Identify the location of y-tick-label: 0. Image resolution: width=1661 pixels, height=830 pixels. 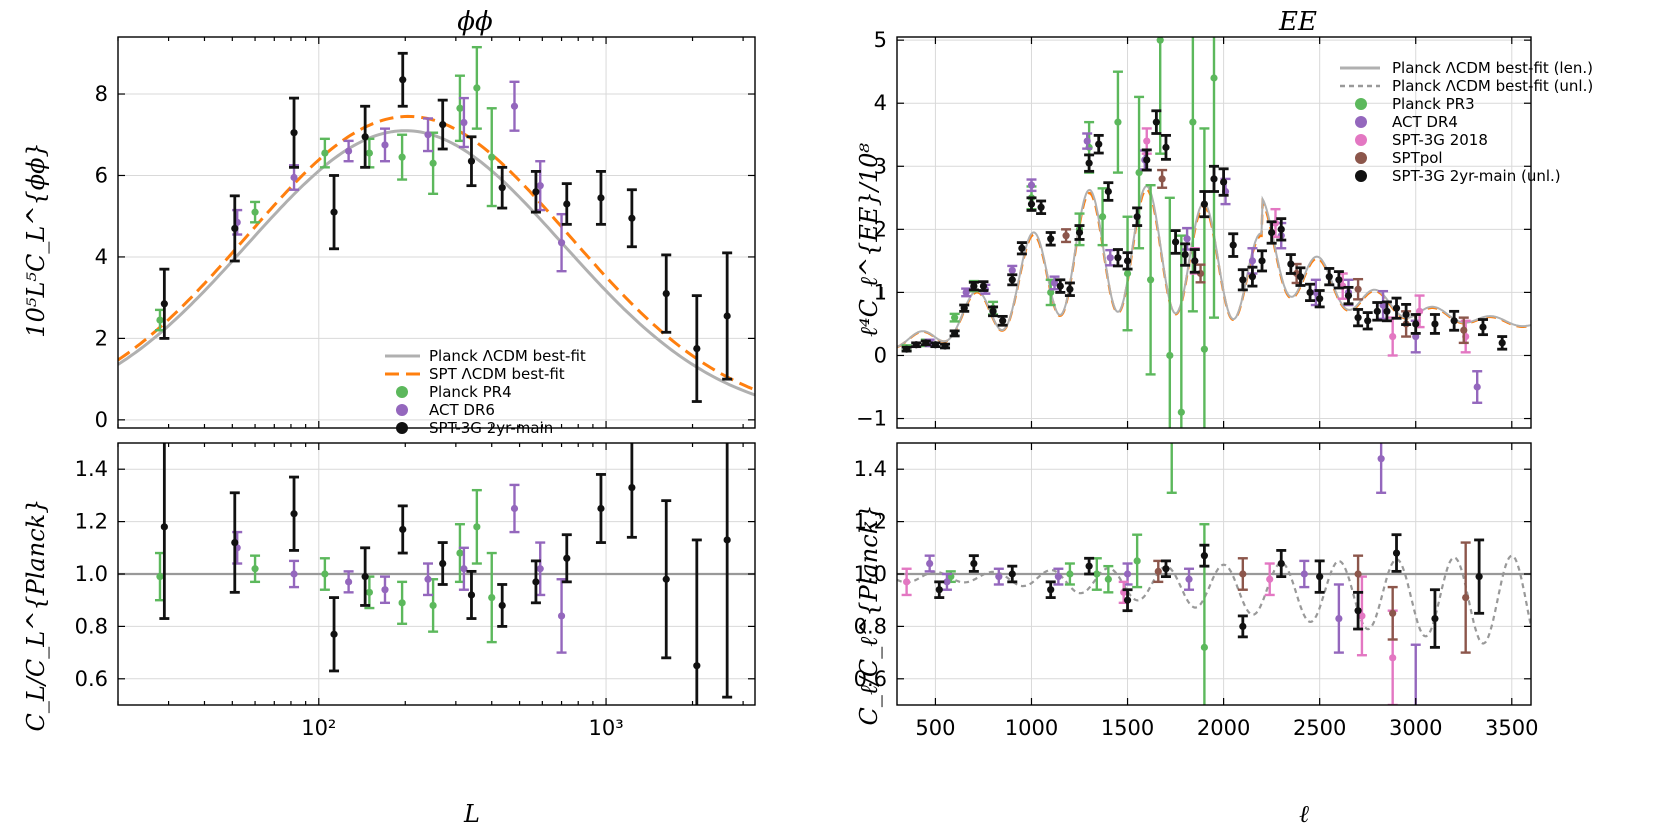
(880, 355).